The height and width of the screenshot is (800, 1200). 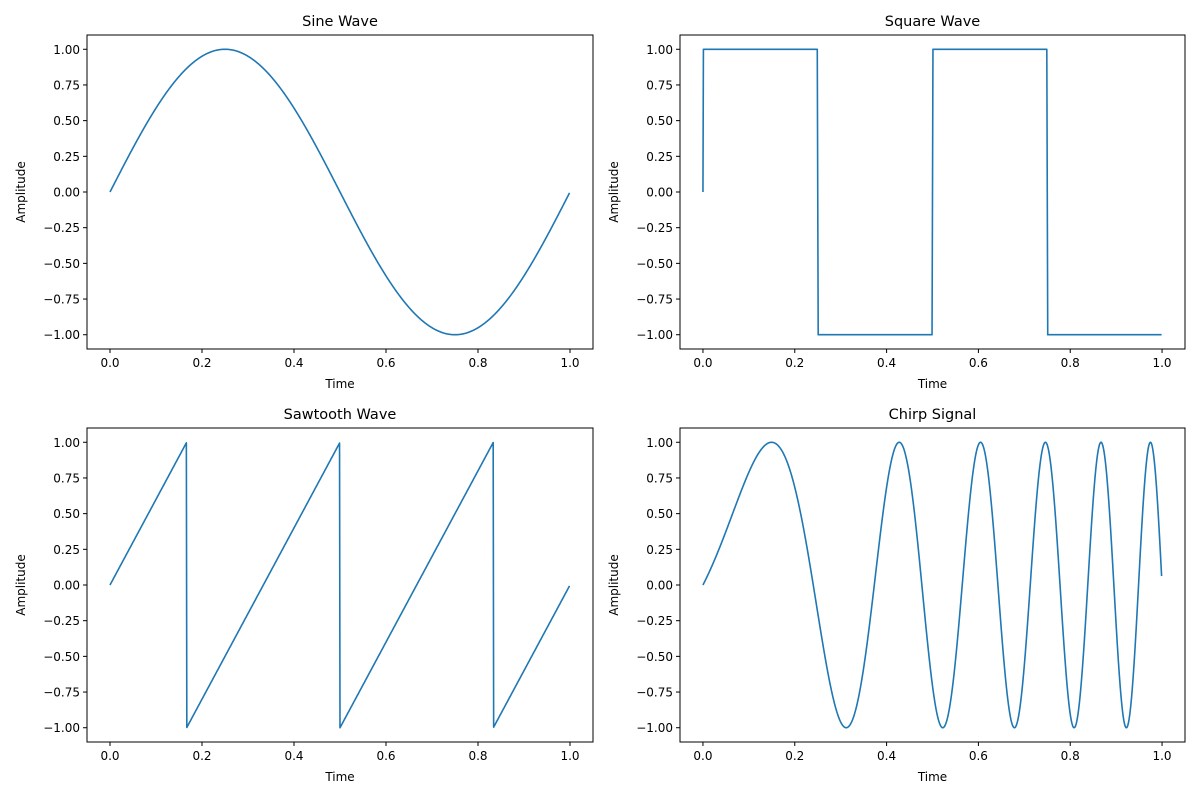 I want to click on subplot-title: Sine Wave, so click(x=340, y=22).